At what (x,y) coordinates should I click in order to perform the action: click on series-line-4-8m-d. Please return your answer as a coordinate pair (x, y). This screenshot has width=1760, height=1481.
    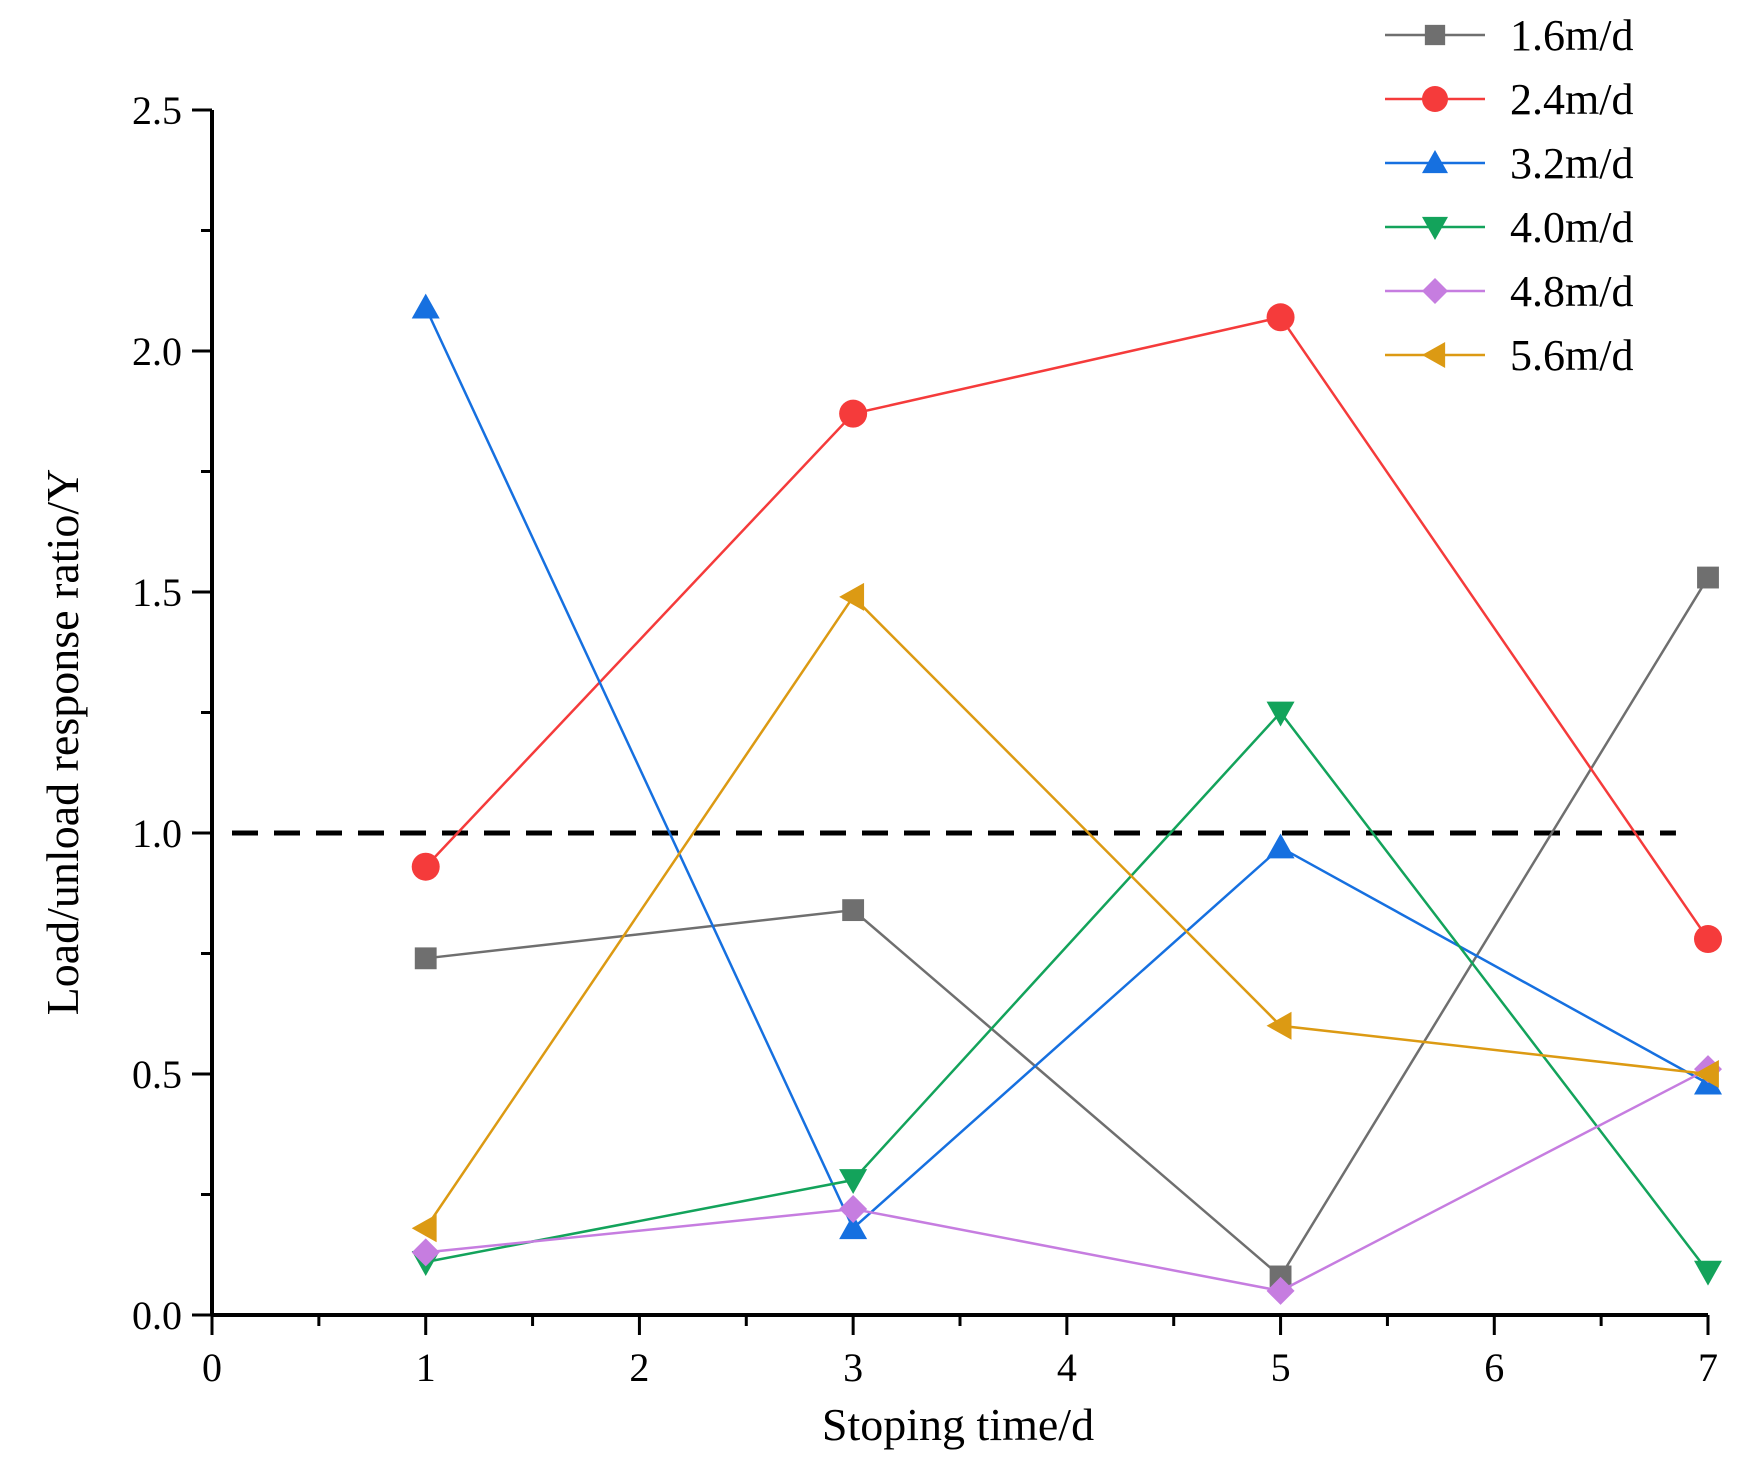
    Looking at the image, I should click on (1067, 1180).